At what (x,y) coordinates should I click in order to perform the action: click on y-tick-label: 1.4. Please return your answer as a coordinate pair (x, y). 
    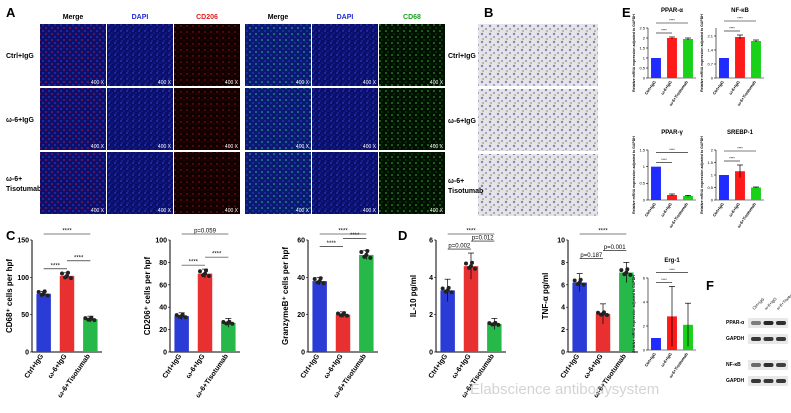
    Looking at the image, I should click on (710, 49).